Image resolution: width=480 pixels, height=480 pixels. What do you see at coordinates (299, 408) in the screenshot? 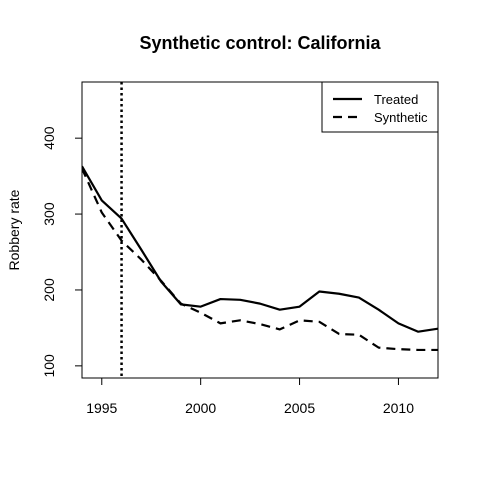
I see `x-tick-label: 2005` at bounding box center [299, 408].